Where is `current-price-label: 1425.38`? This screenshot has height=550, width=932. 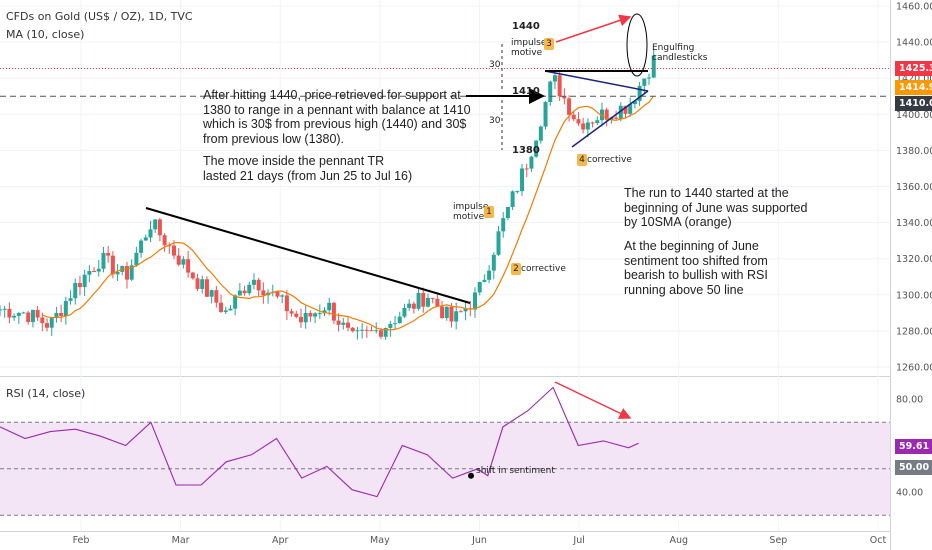
current-price-label: 1425.38 is located at coordinates (913, 68).